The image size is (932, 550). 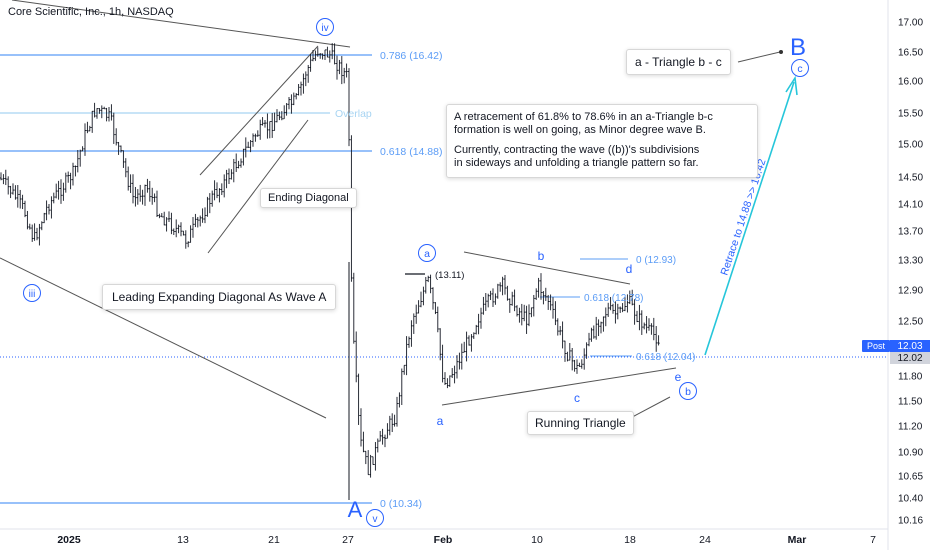 I want to click on wave-a-circle, so click(x=427, y=253).